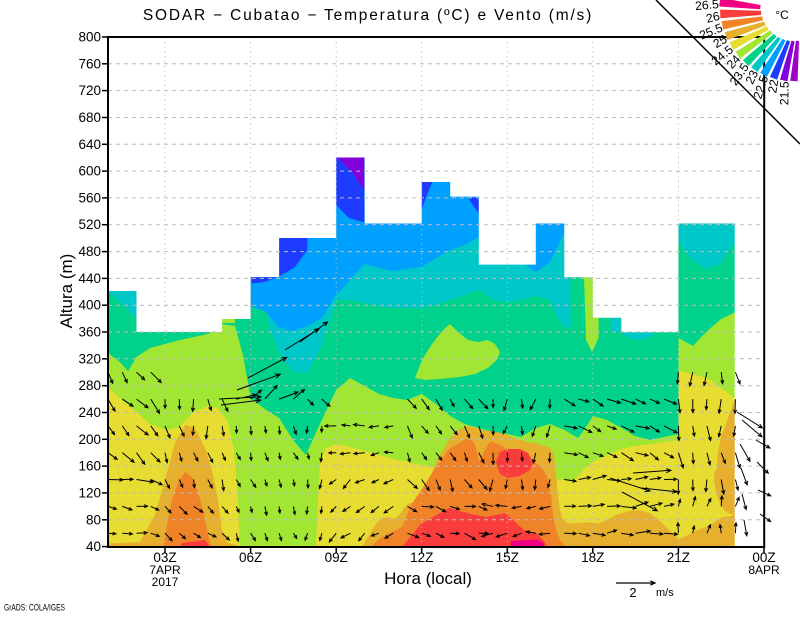 Image resolution: width=800 pixels, height=623 pixels. What do you see at coordinates (763, 557) in the screenshot?
I see `svg-text: 00Z` at bounding box center [763, 557].